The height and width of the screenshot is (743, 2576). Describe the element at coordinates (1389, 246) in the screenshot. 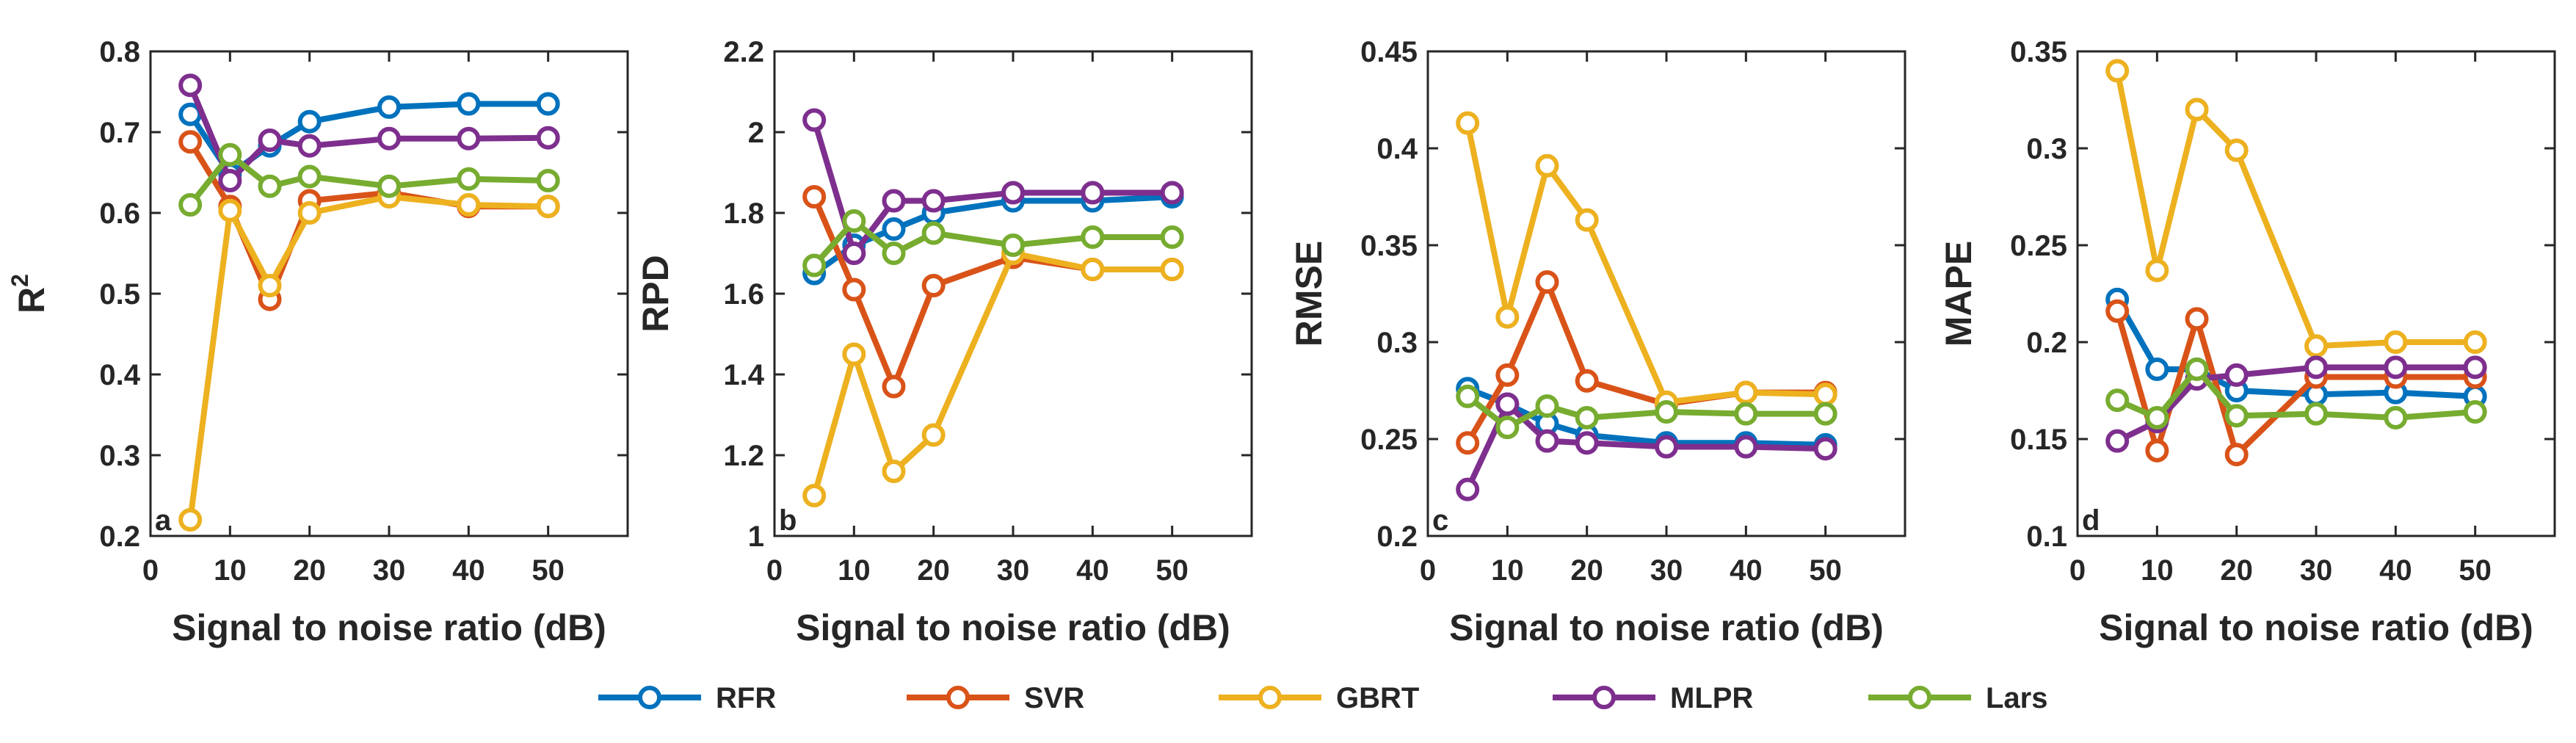

I see `y-tick-label: 0.35` at that location.